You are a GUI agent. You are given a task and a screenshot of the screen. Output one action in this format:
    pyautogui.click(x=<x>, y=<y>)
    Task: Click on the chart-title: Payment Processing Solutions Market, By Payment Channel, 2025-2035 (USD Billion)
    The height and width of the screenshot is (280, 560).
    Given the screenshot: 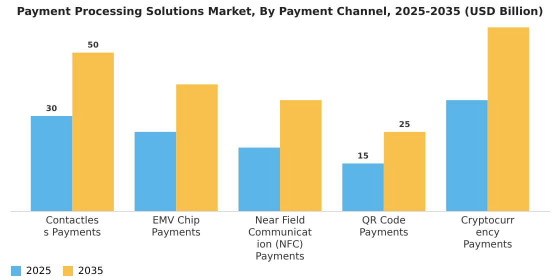 What is the action you would take?
    pyautogui.click(x=280, y=11)
    